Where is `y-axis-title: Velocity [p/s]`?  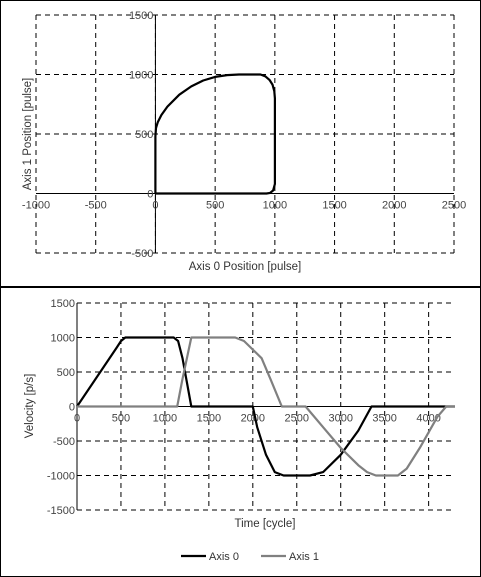 y-axis-title: Velocity [p/s] is located at coordinates (30, 406).